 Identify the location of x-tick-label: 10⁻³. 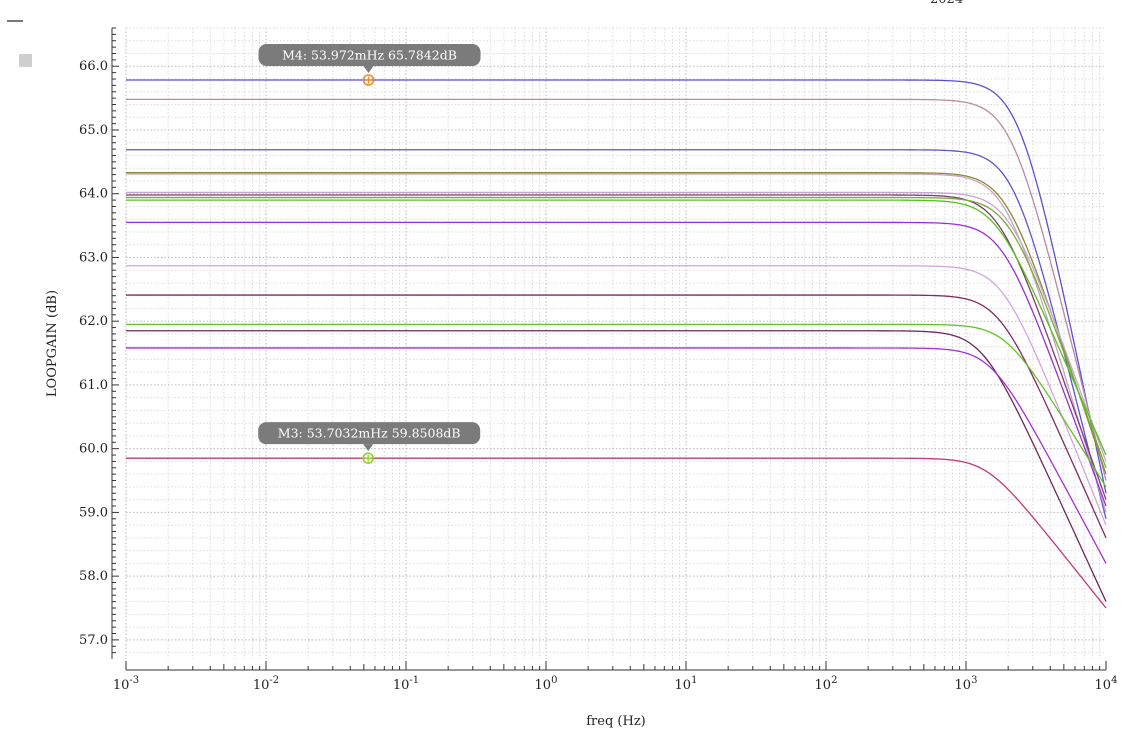
(126, 684).